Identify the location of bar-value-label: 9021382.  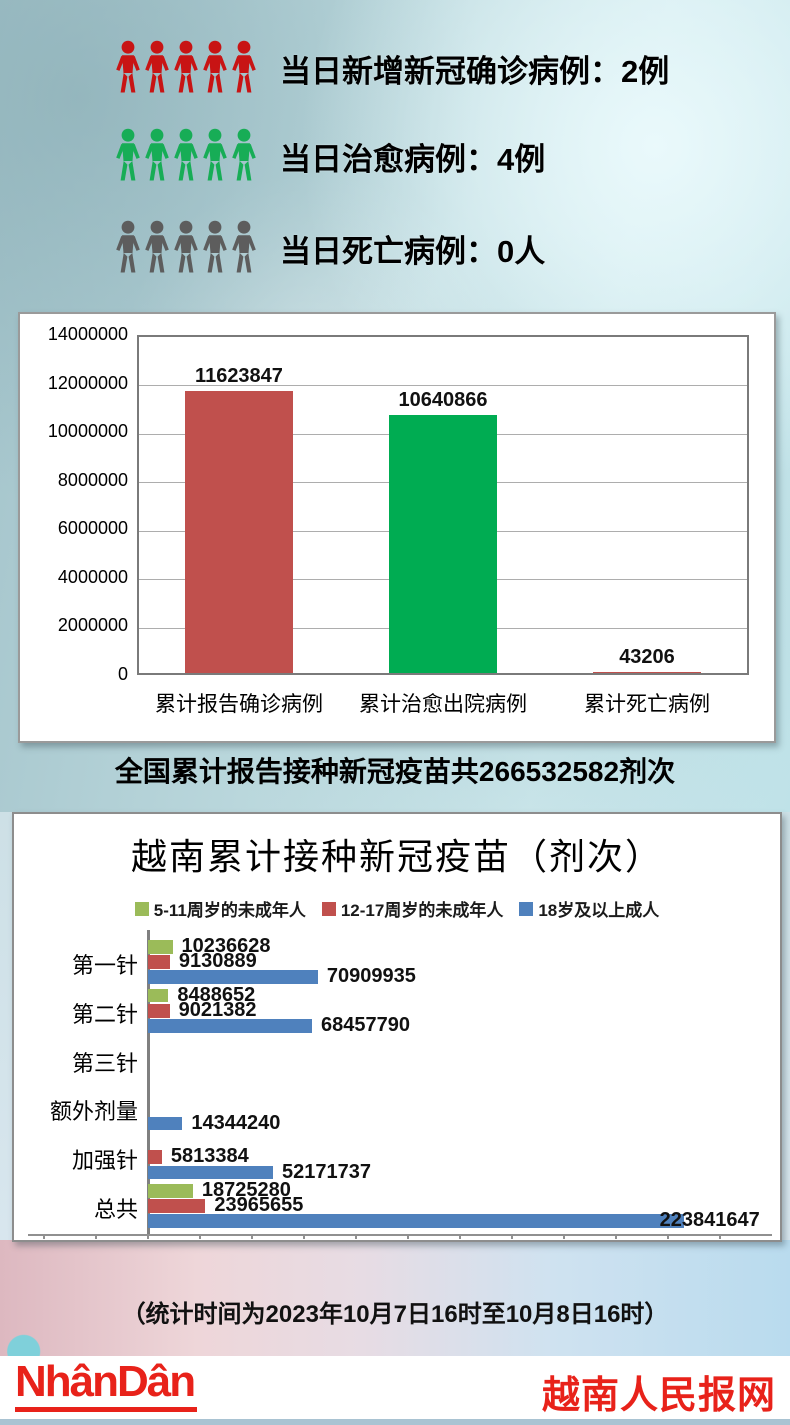
(217, 1010).